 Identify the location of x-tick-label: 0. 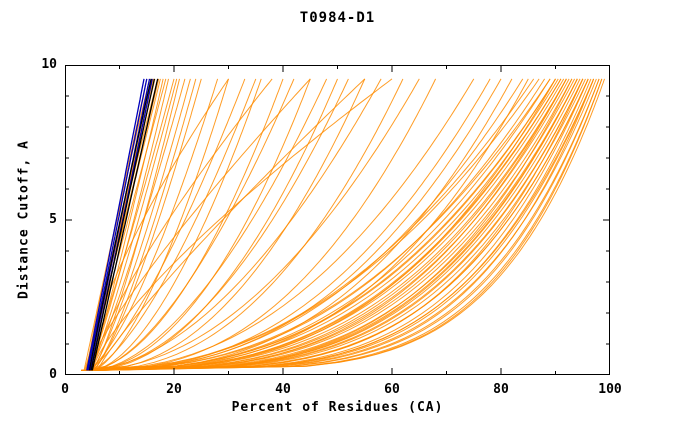
(65, 389).